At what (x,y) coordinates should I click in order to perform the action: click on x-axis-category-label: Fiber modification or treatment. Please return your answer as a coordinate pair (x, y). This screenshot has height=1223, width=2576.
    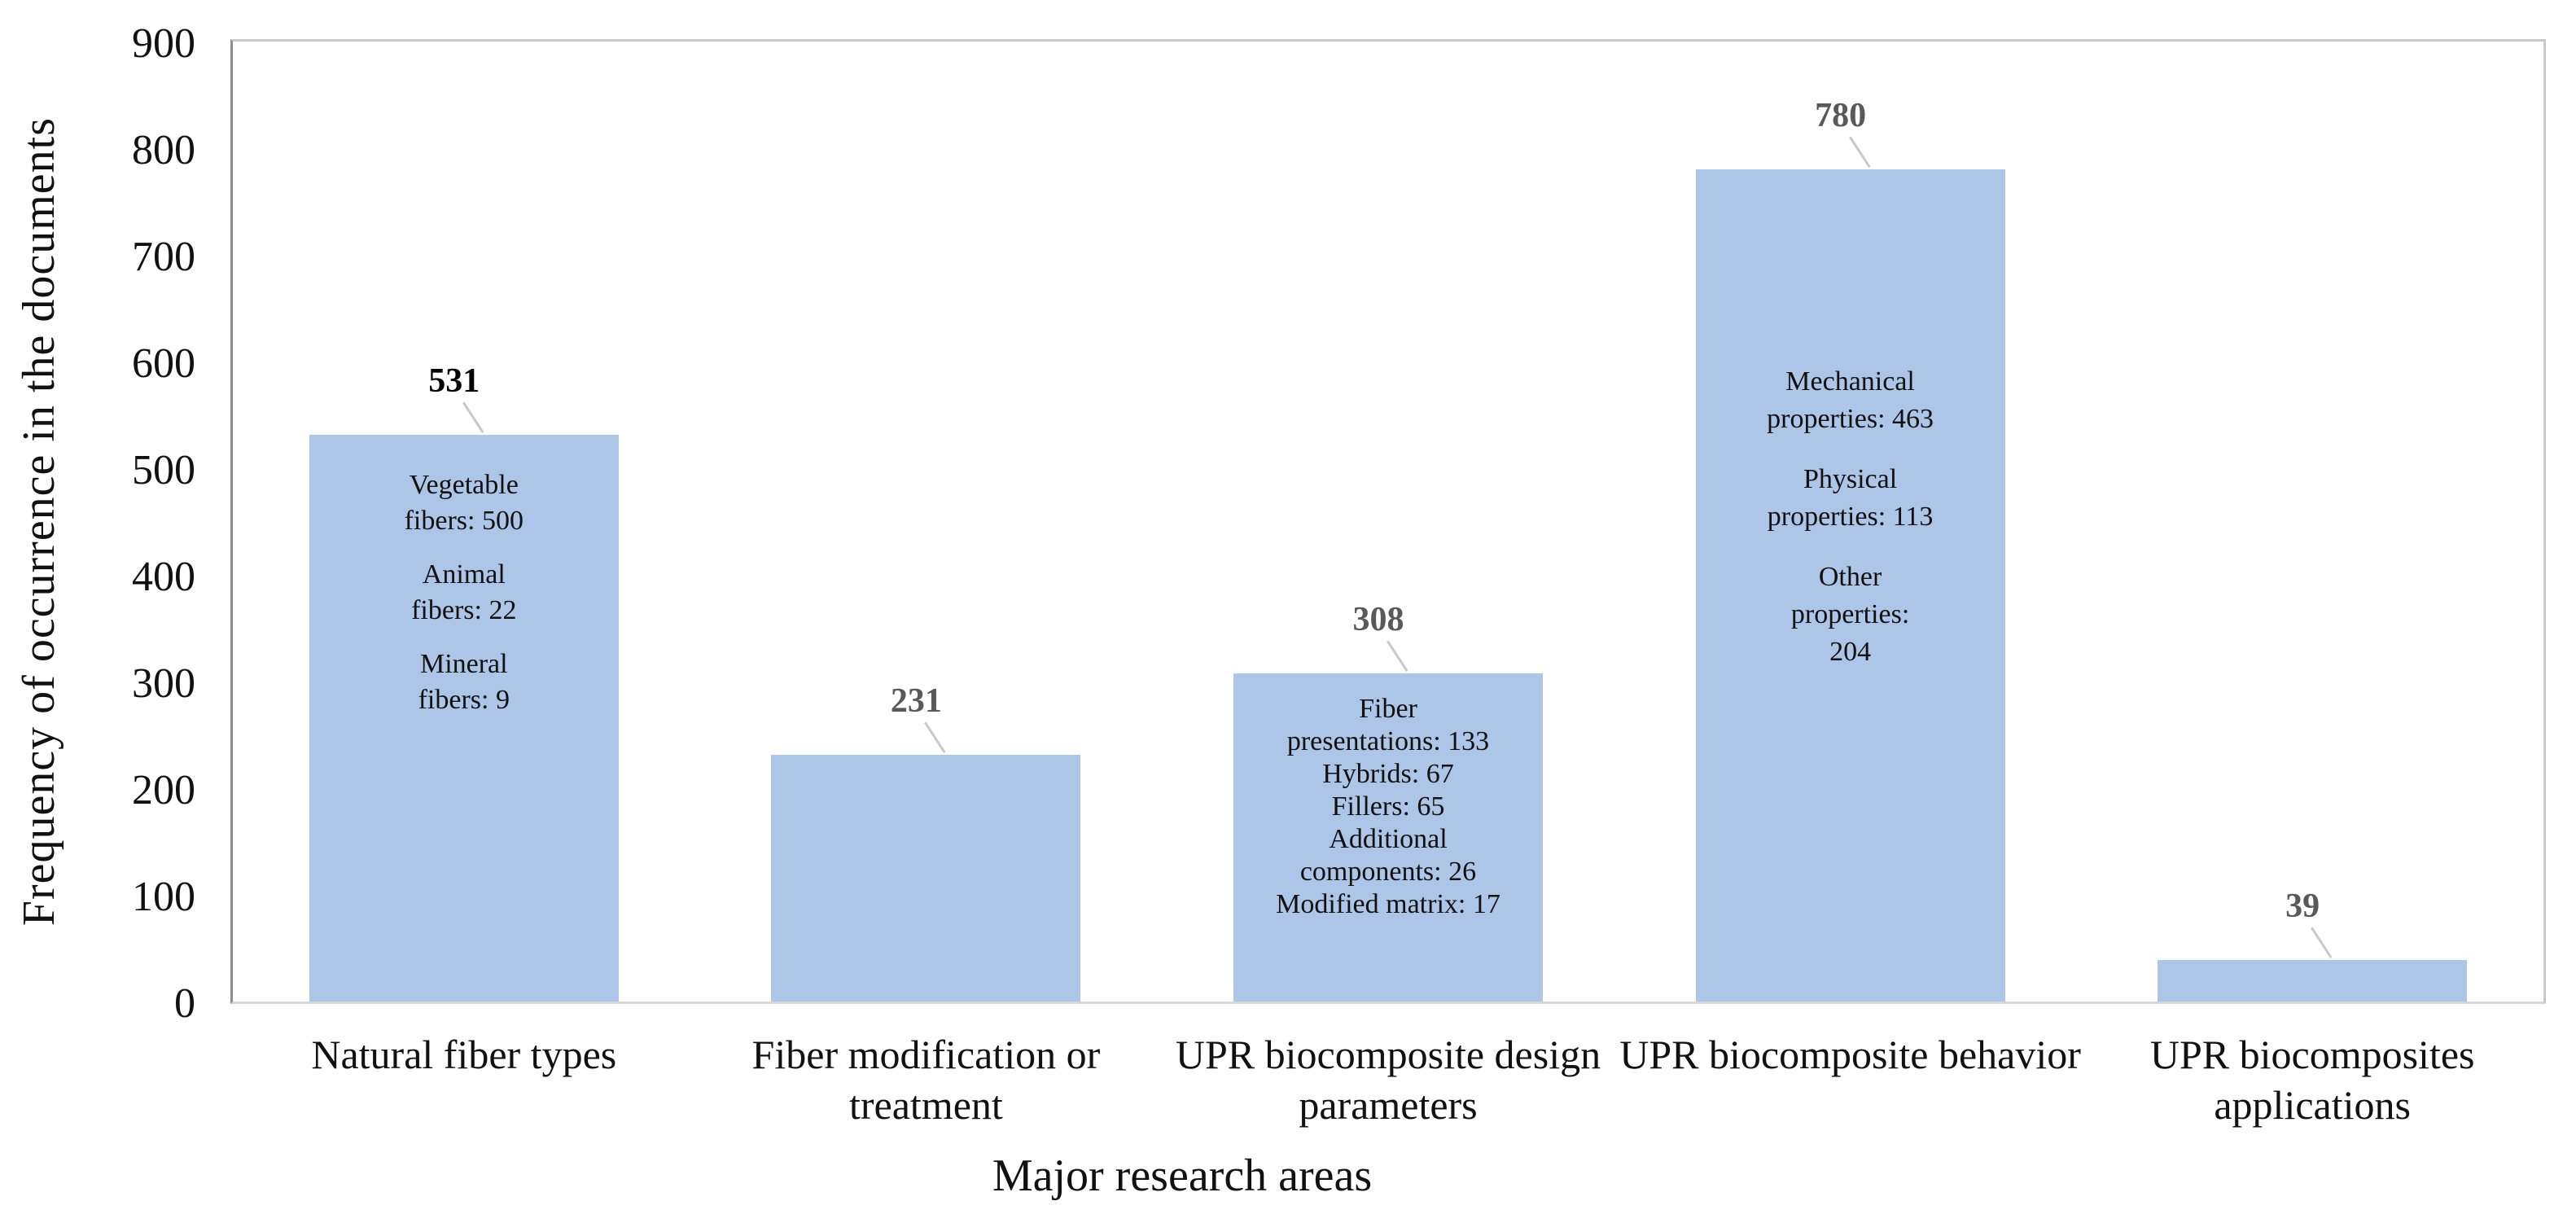
    Looking at the image, I should click on (926, 1080).